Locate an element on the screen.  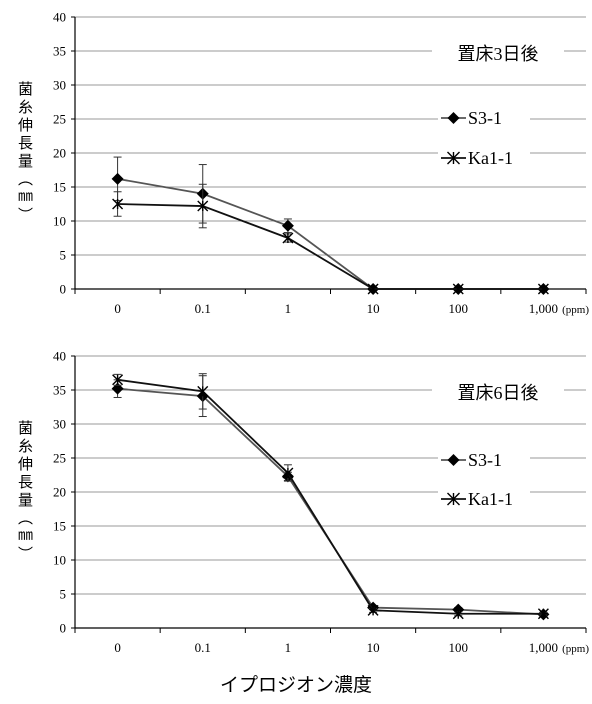
annotation-label: 置床6日後 is located at coordinates (498, 393).